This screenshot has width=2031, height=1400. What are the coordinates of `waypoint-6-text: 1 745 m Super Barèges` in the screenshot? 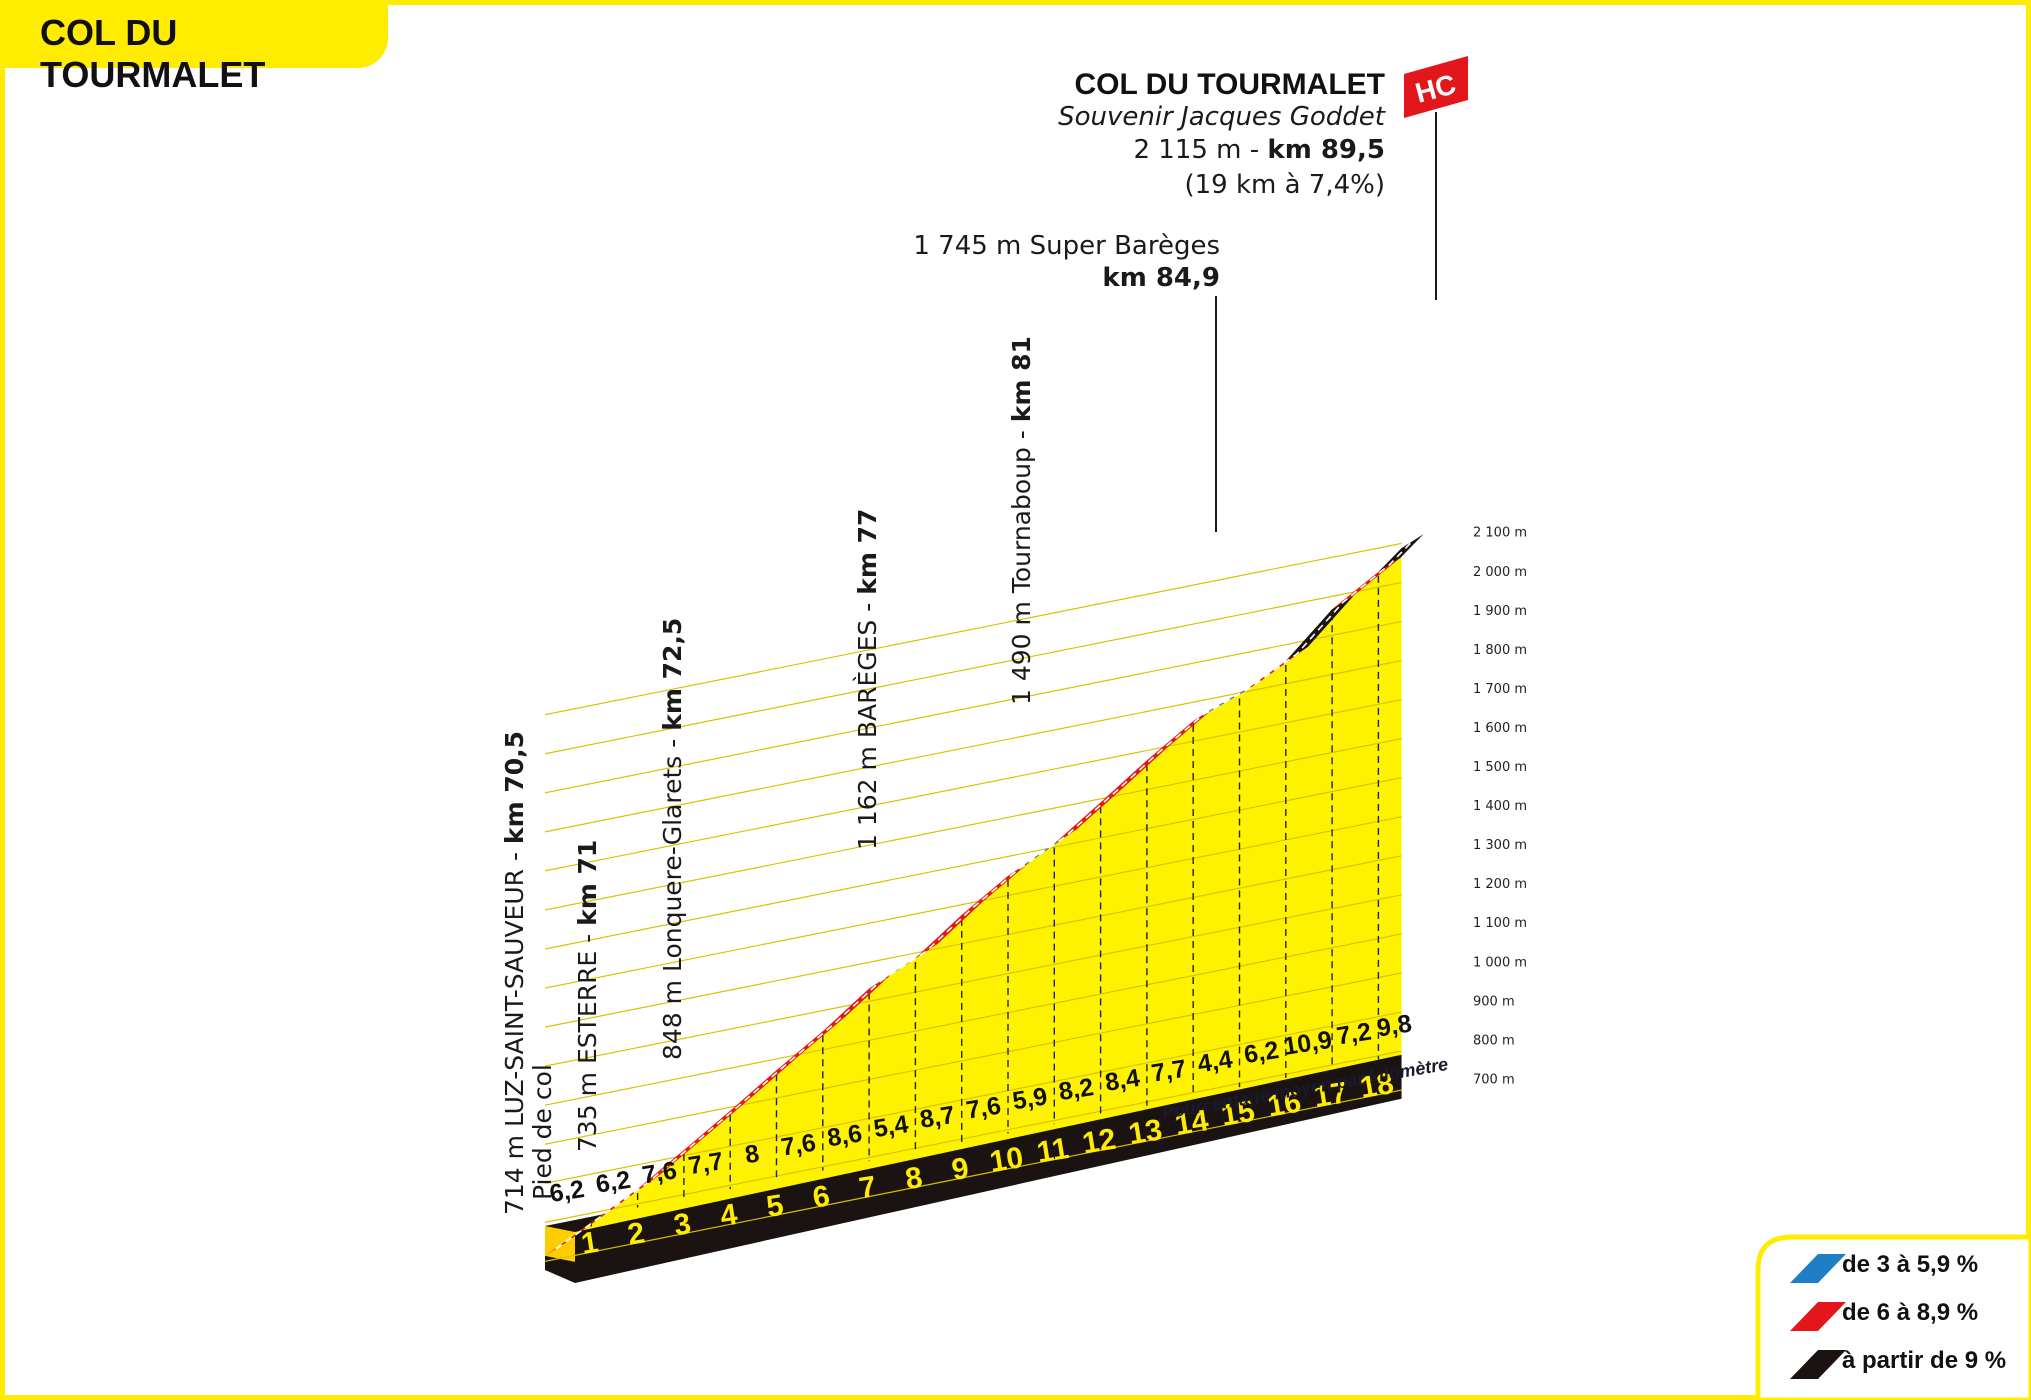 It's located at (1066, 246).